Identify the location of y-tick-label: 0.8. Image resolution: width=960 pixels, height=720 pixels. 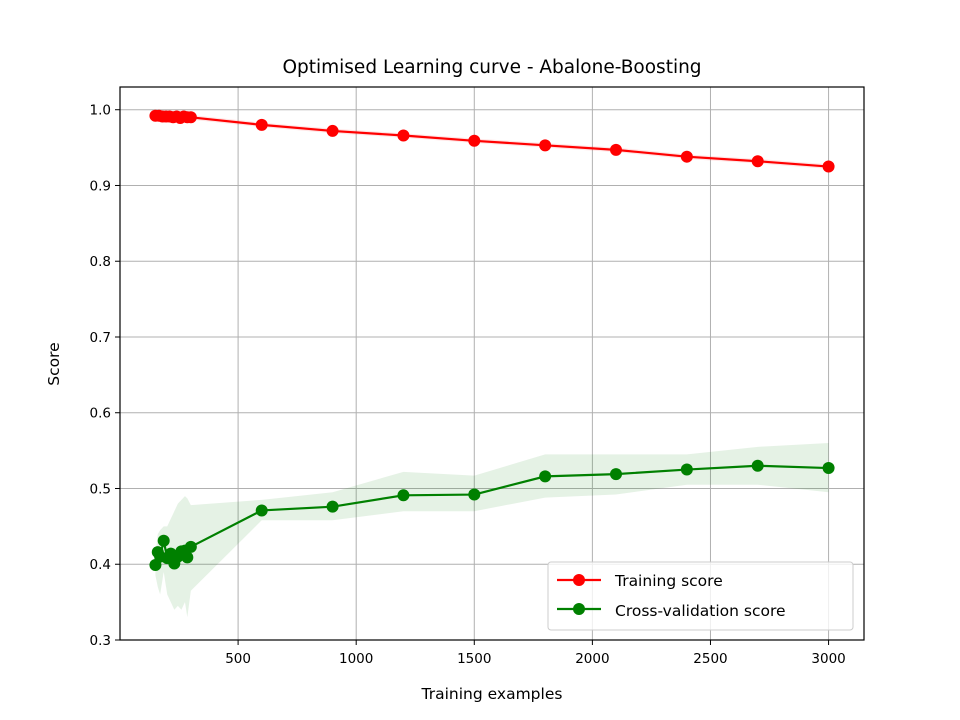
(100, 262).